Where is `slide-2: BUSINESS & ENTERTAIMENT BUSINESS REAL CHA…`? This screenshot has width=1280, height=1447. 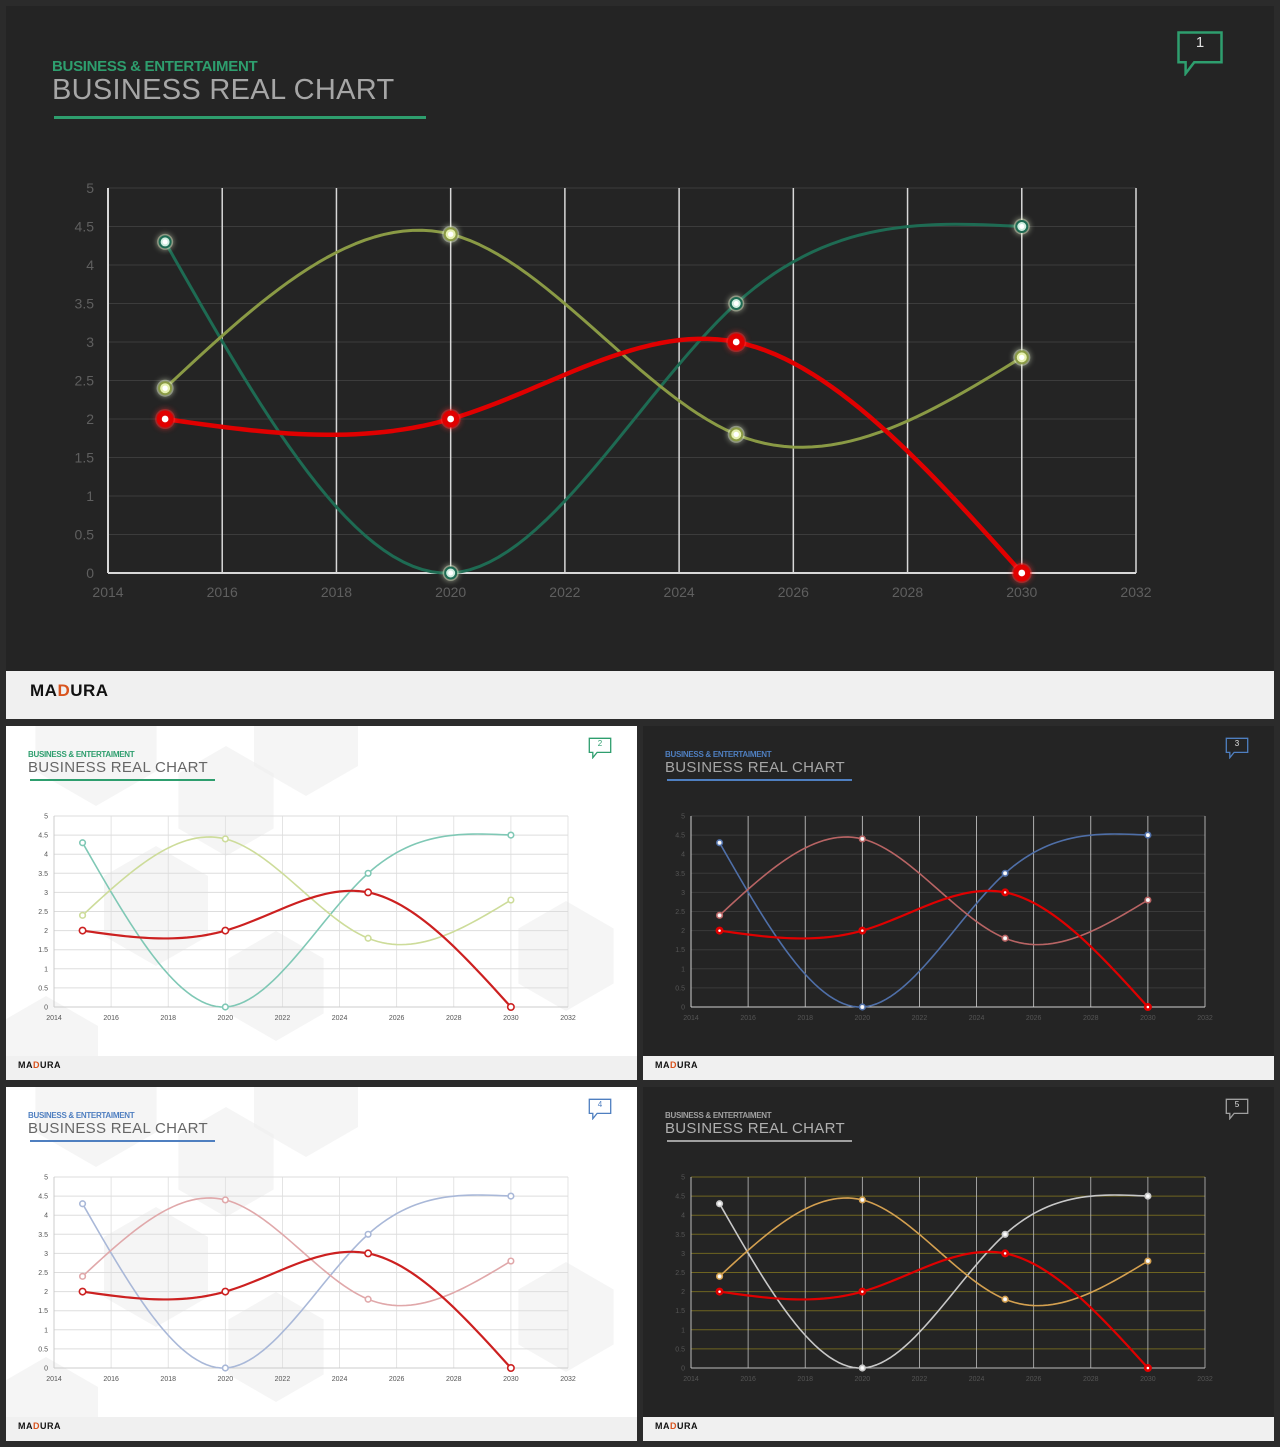
slide-2: BUSINESS & ENTERTAIMENT BUSINESS REAL CHA… is located at coordinates (321, 903).